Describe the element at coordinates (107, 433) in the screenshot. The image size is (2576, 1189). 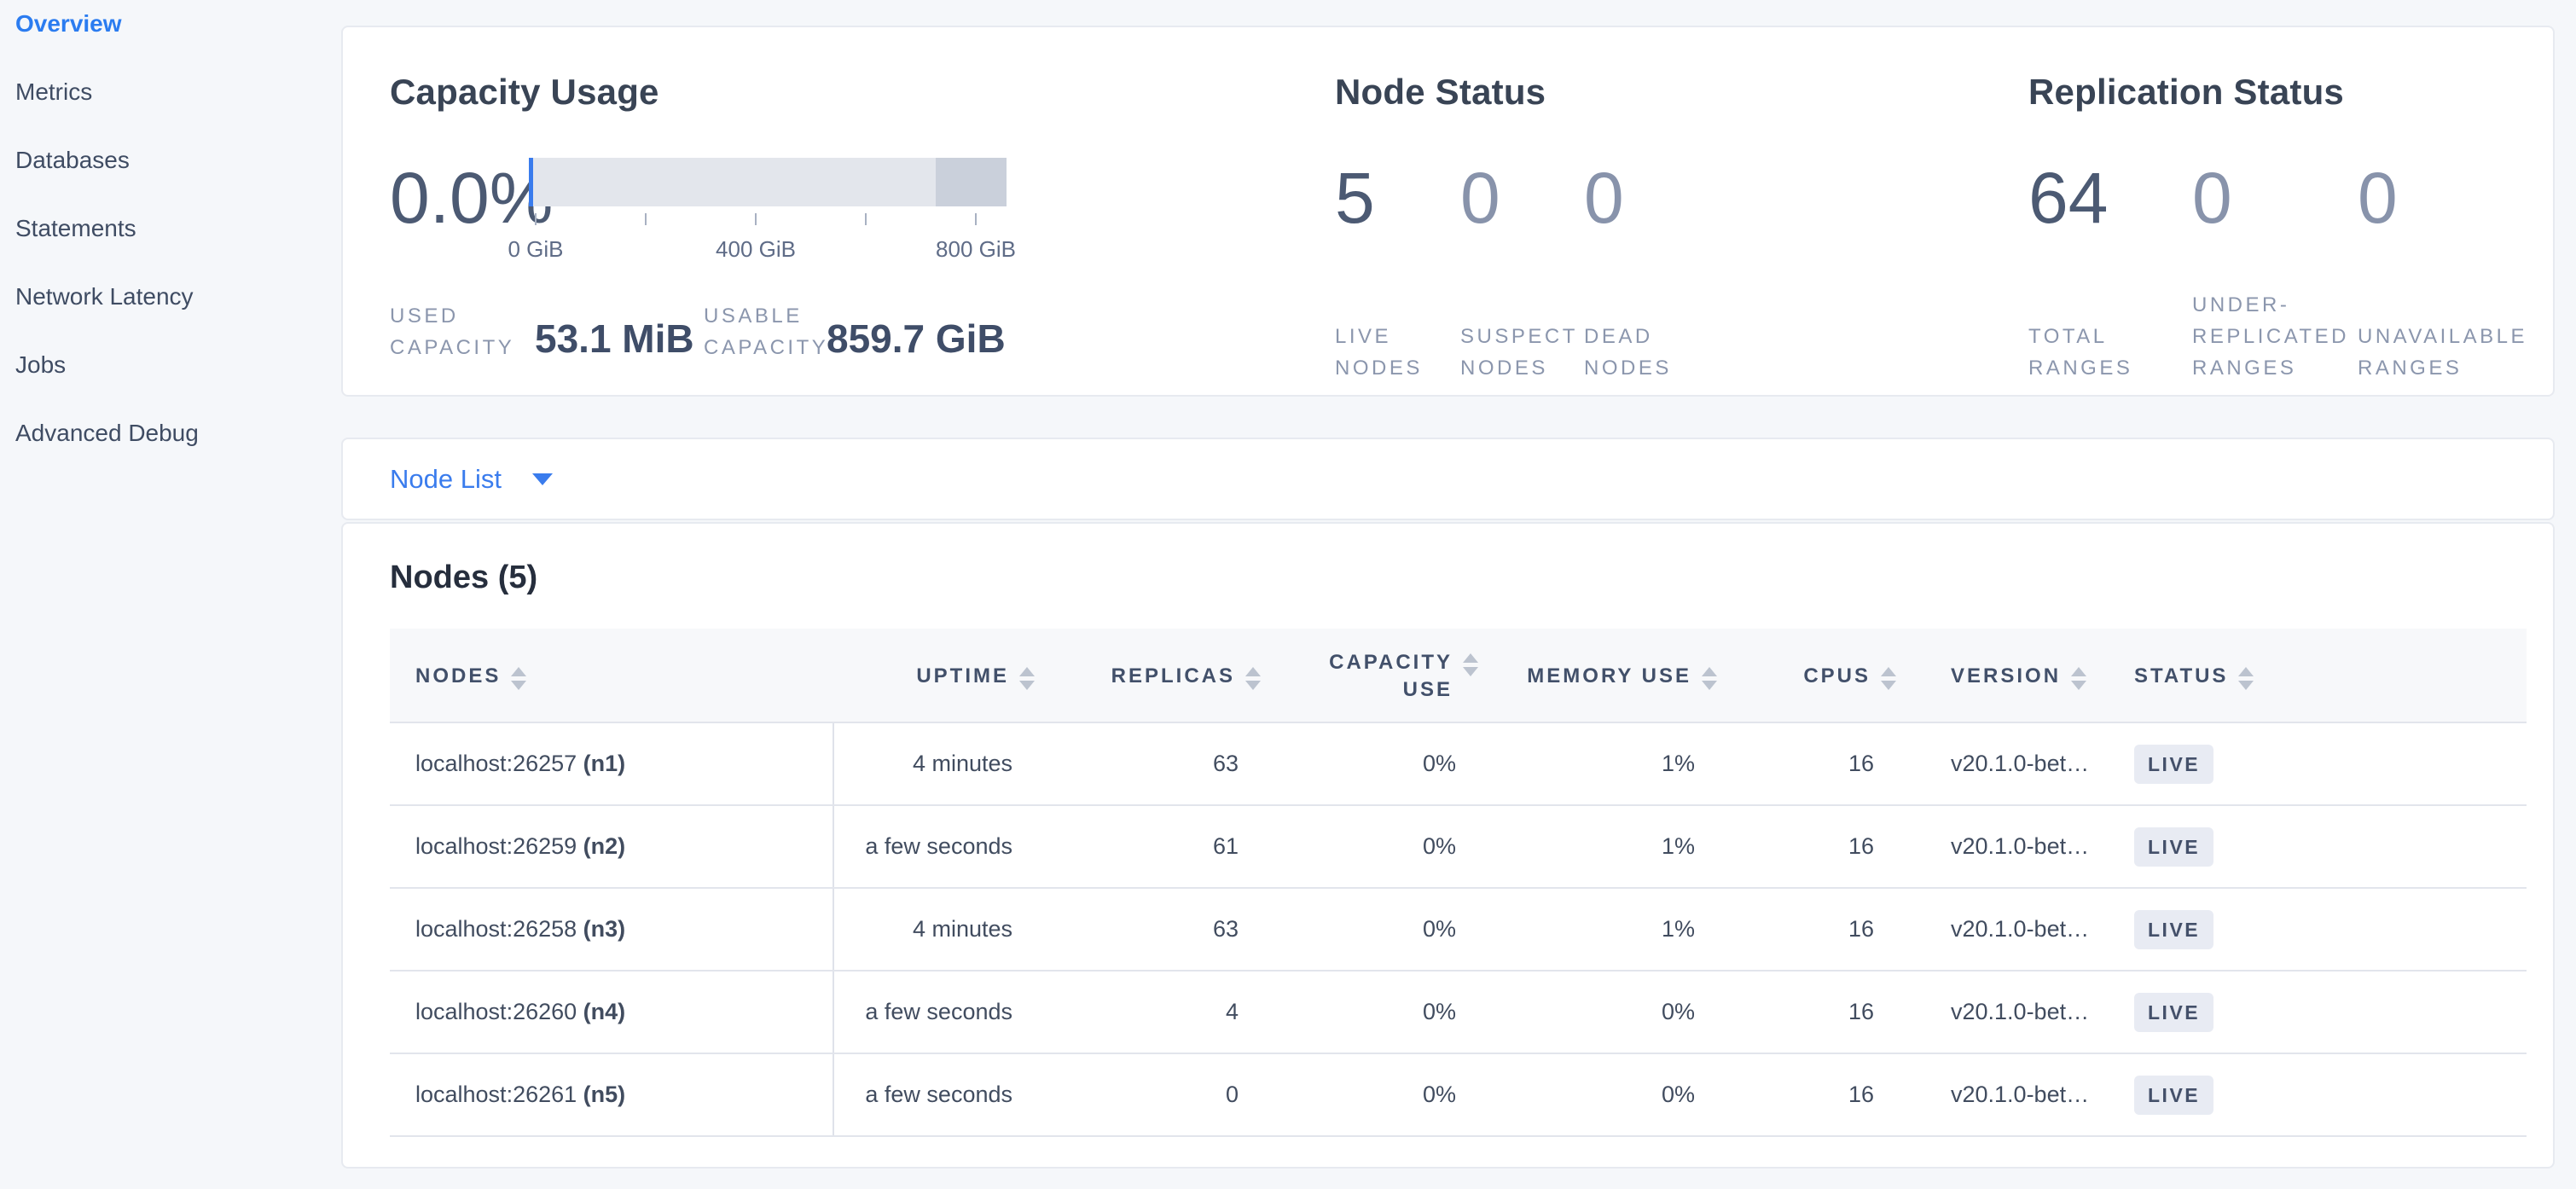
I see `sidebar-item-advanced-debug: Advanced Debug` at that location.